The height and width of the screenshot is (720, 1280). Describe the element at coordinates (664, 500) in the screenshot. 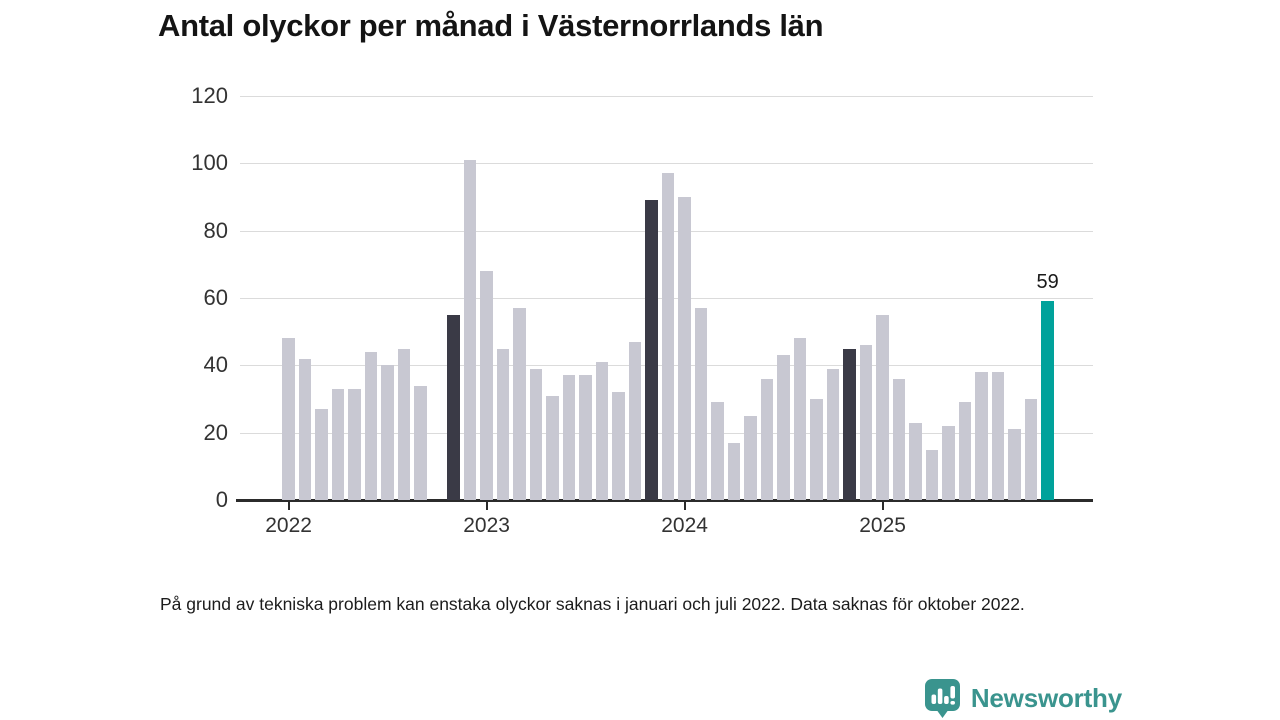

I see `x-axis-line` at that location.